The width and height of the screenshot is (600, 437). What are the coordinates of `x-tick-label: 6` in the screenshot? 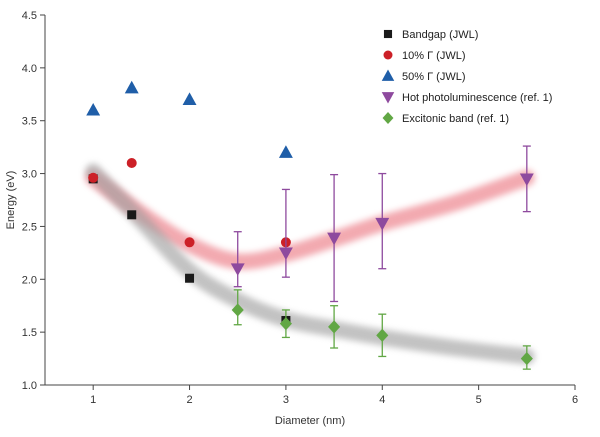 It's located at (575, 400).